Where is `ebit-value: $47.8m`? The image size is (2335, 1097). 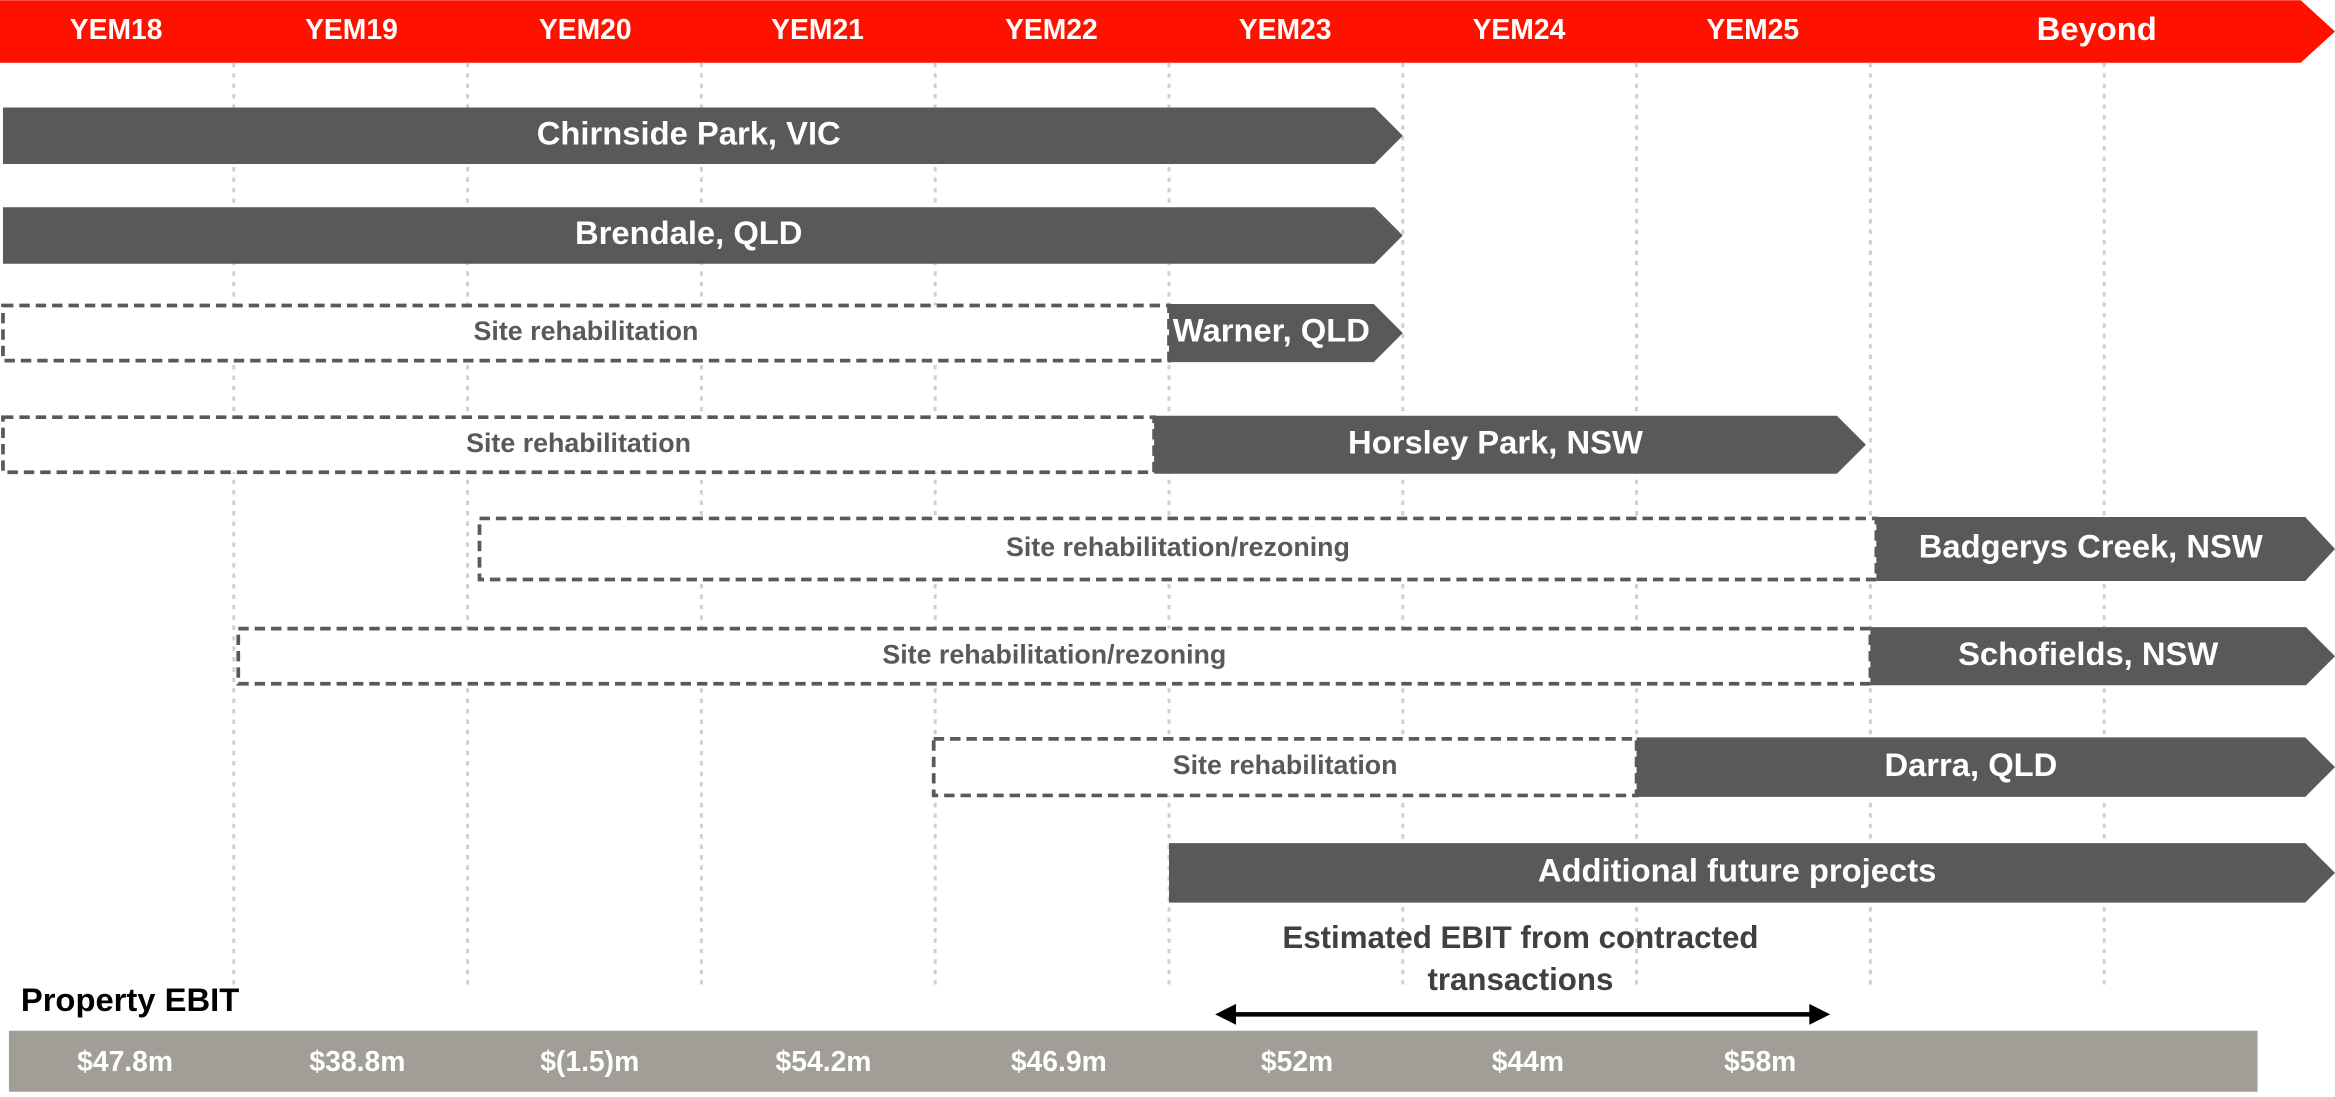
ebit-value: $47.8m is located at coordinates (125, 1061).